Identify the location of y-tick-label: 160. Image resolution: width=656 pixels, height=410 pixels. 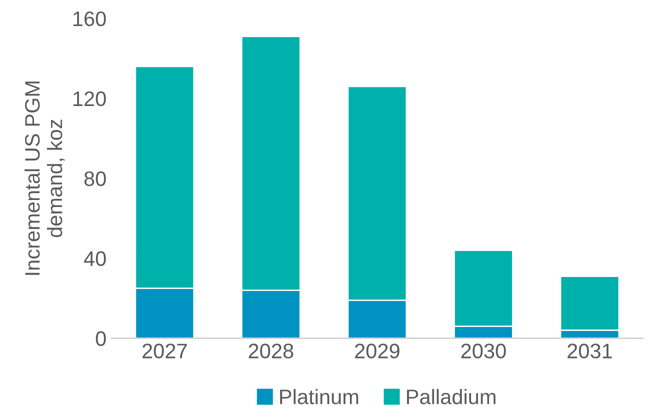
(89, 18).